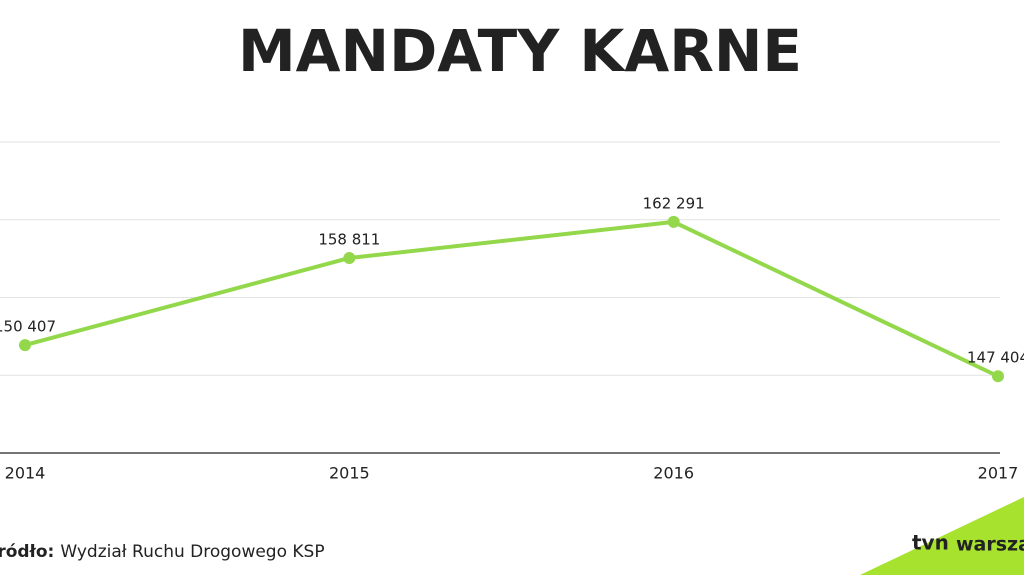  Describe the element at coordinates (930, 543) in the screenshot. I see `logo-brand: tvn` at that location.